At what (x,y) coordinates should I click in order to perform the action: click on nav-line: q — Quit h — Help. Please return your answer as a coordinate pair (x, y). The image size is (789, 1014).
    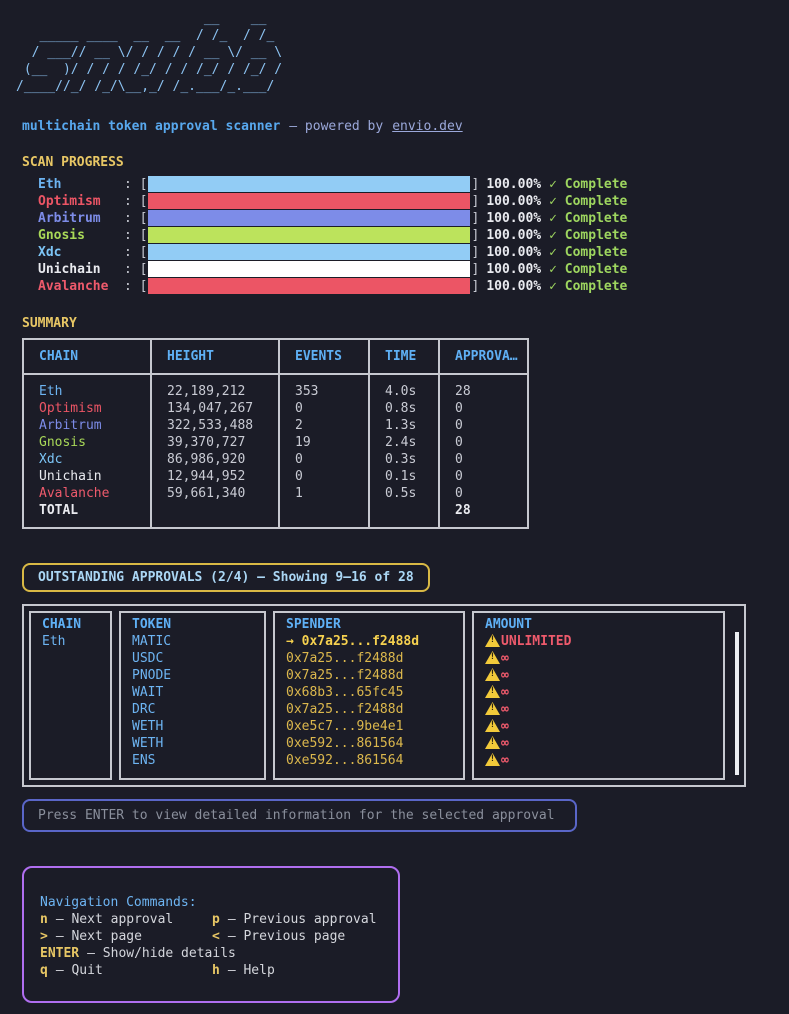
    Looking at the image, I should click on (219, 970).